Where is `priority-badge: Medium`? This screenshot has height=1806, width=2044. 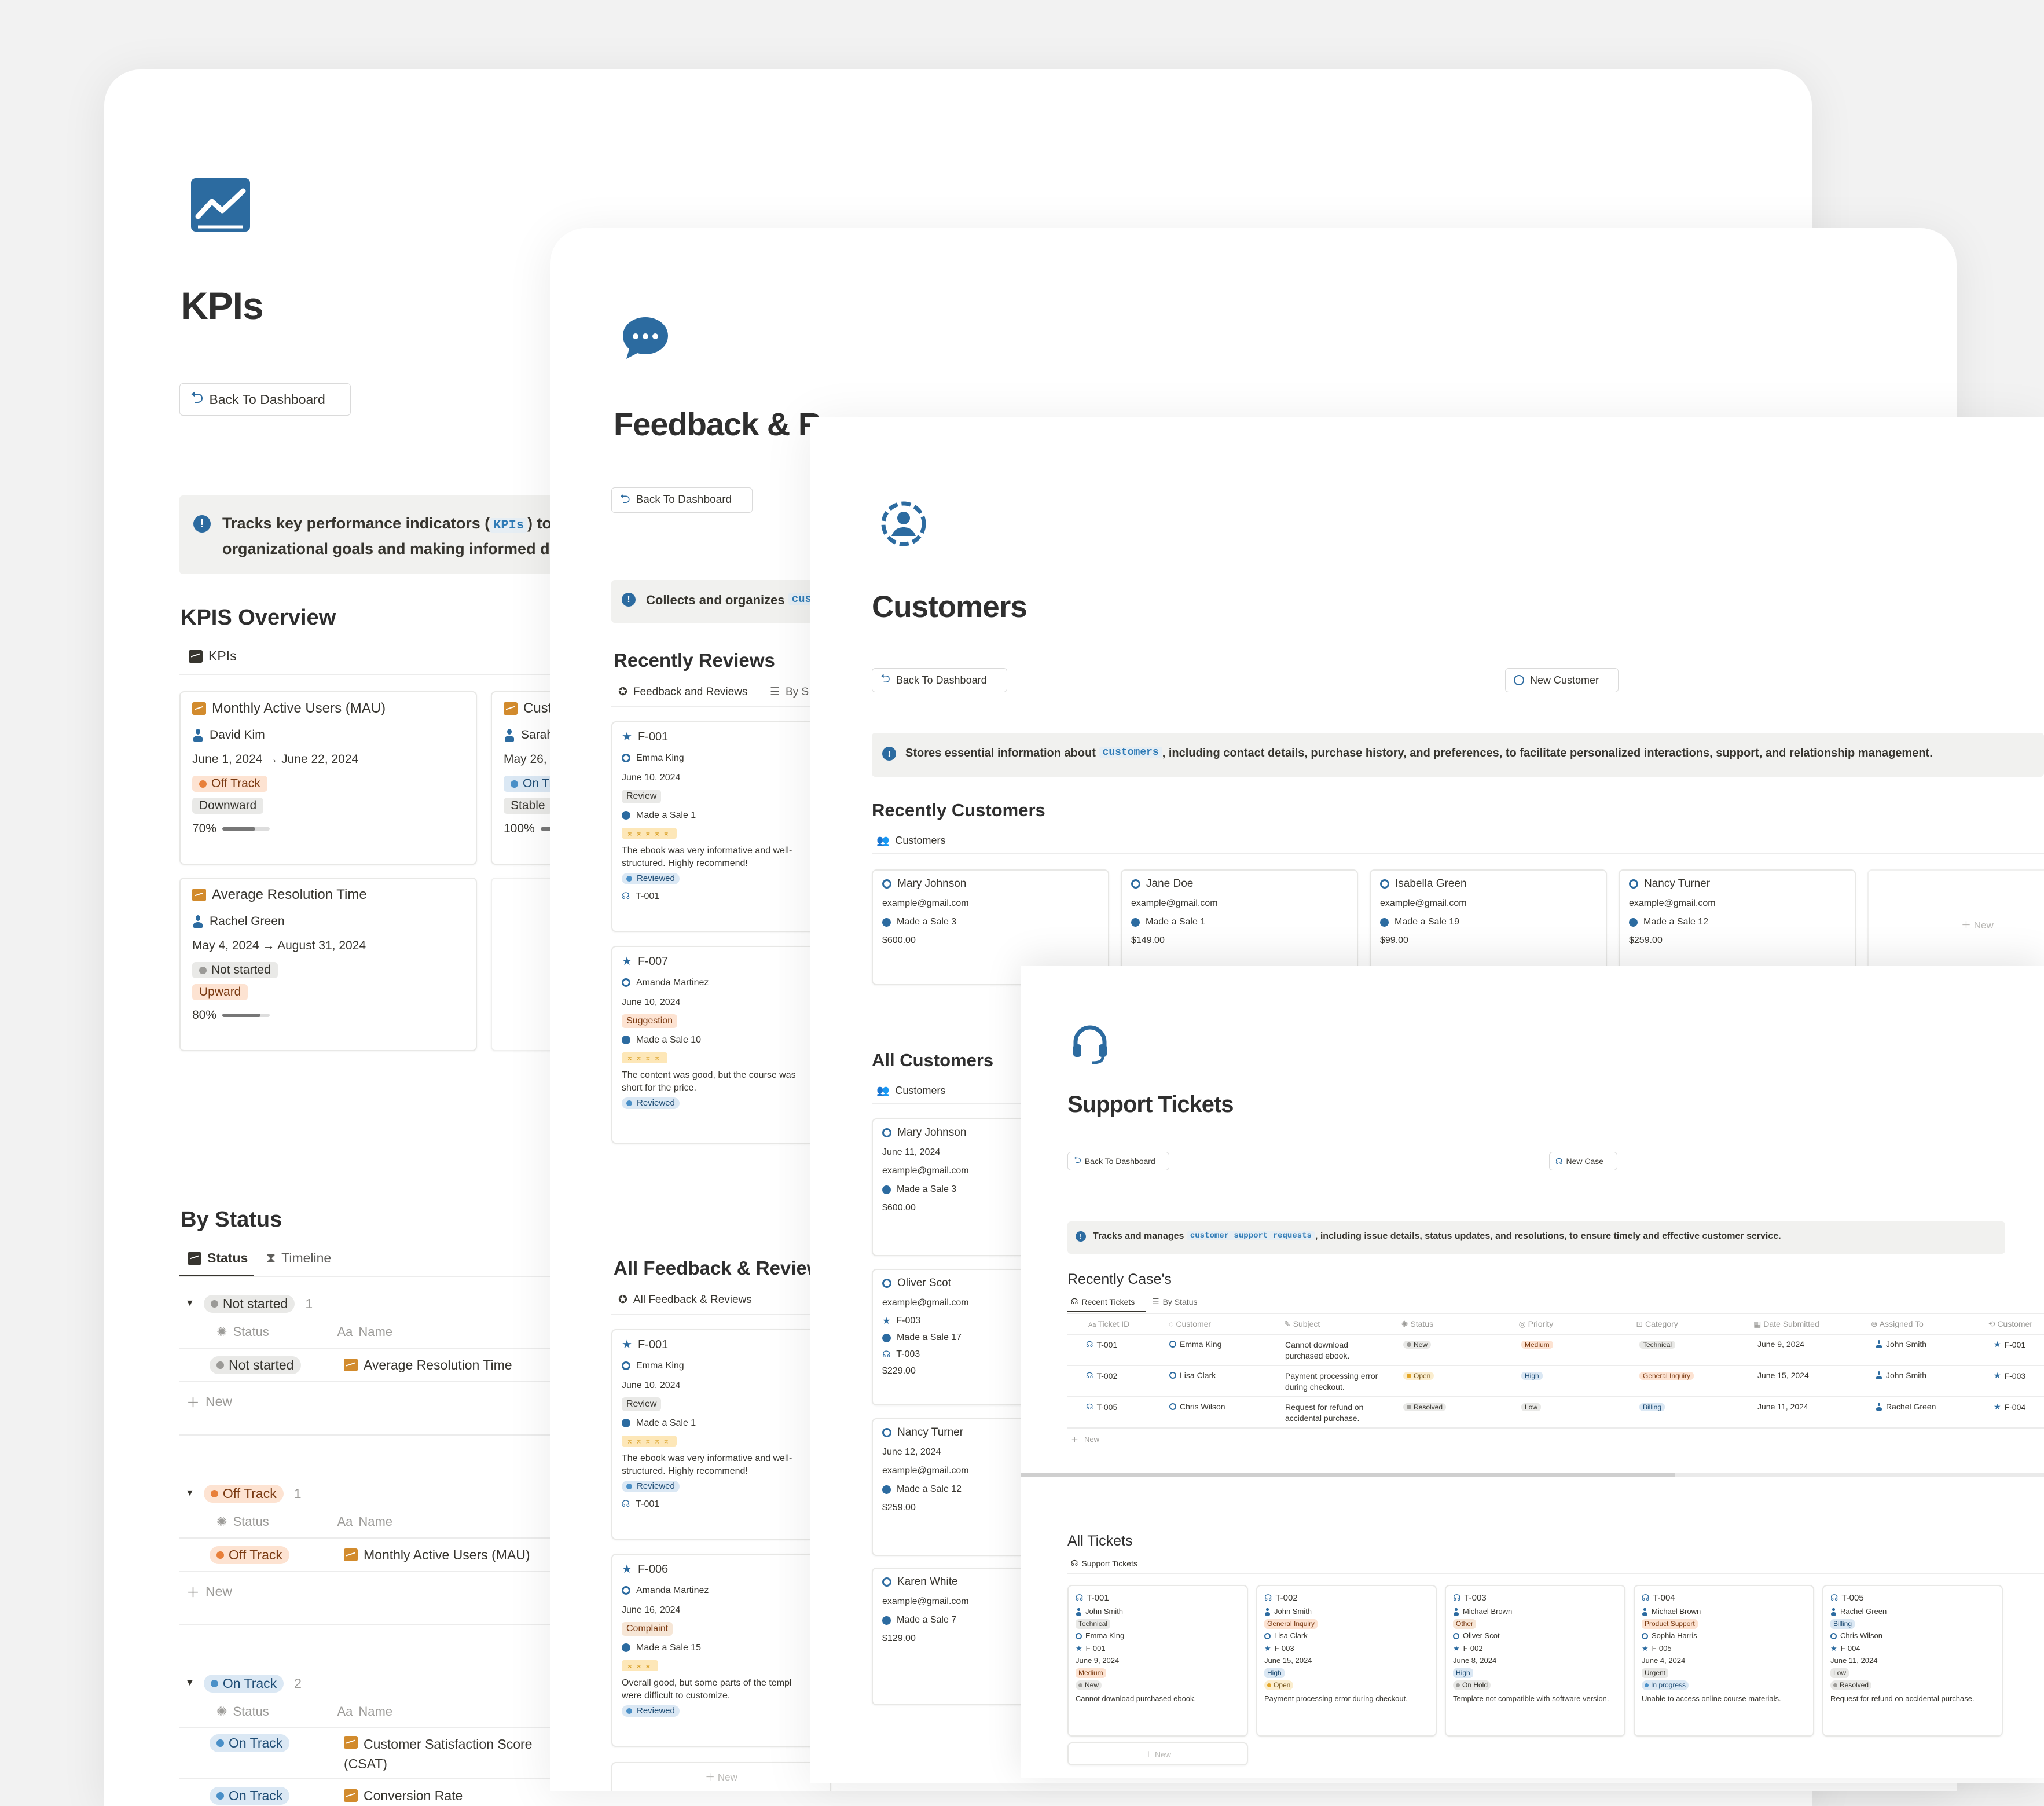
priority-badge: Medium is located at coordinates (1537, 1345).